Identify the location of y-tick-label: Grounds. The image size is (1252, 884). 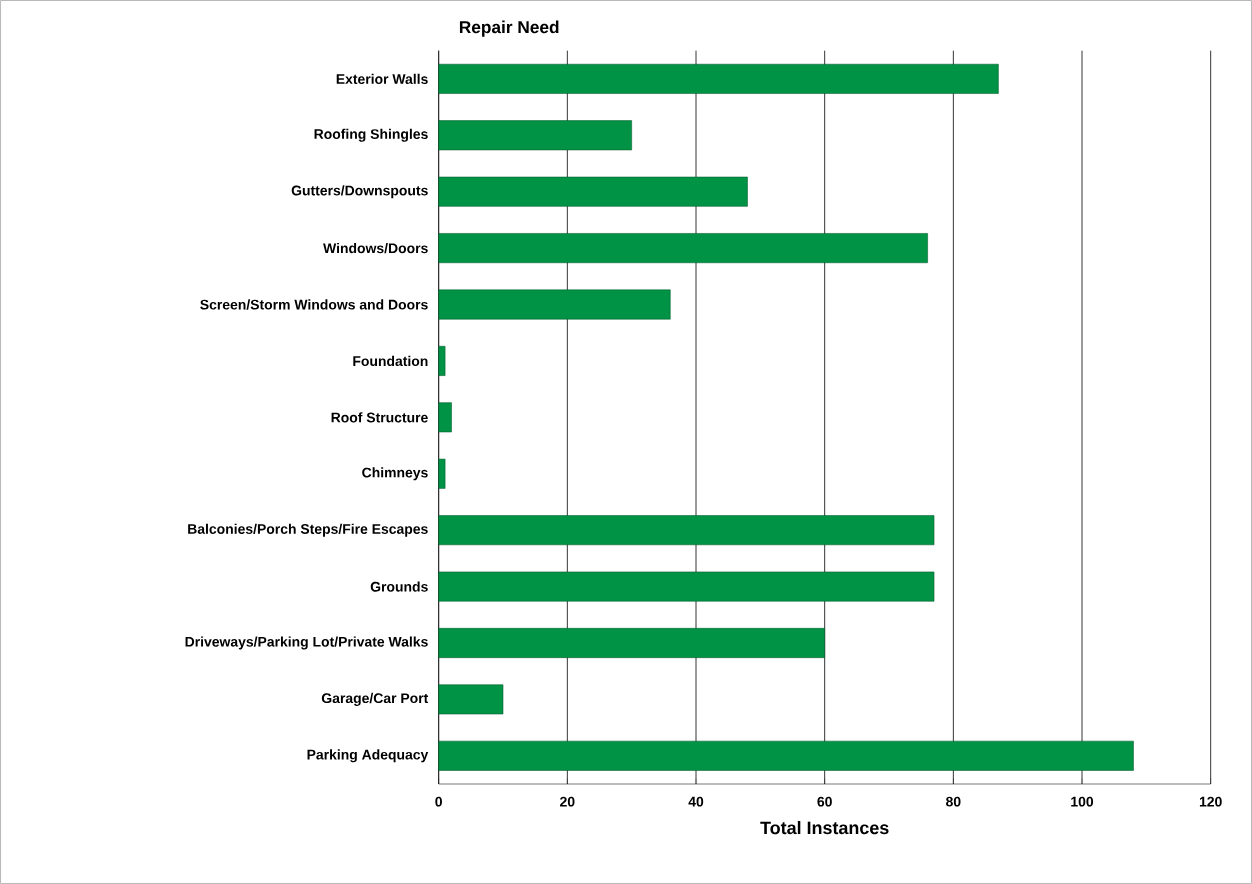
(399, 586).